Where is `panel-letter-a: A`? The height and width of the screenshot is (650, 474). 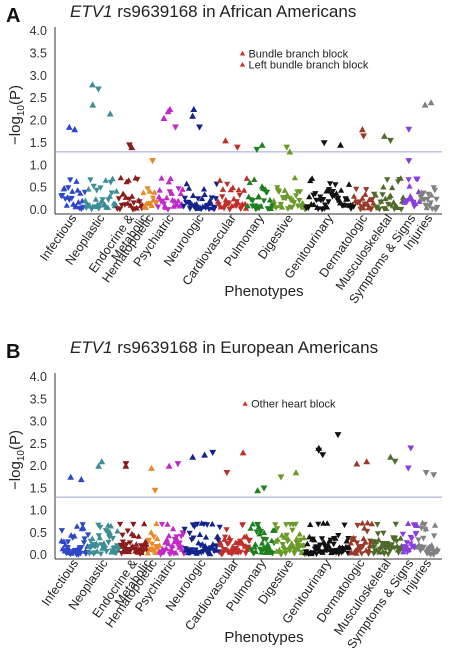 panel-letter-a: A is located at coordinates (13, 16).